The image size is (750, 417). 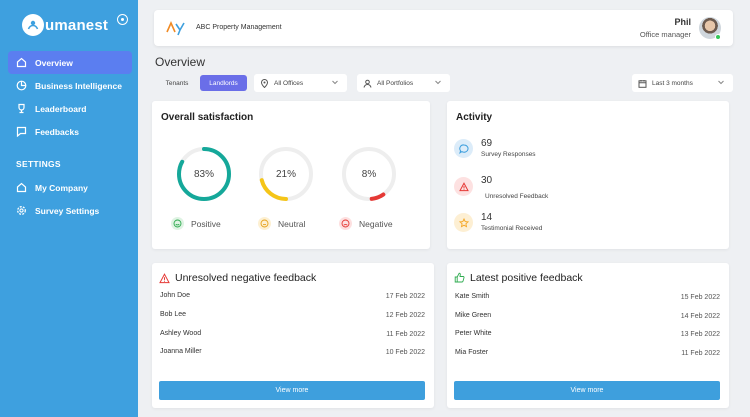 I want to click on sad-face-icon, so click(x=345, y=223).